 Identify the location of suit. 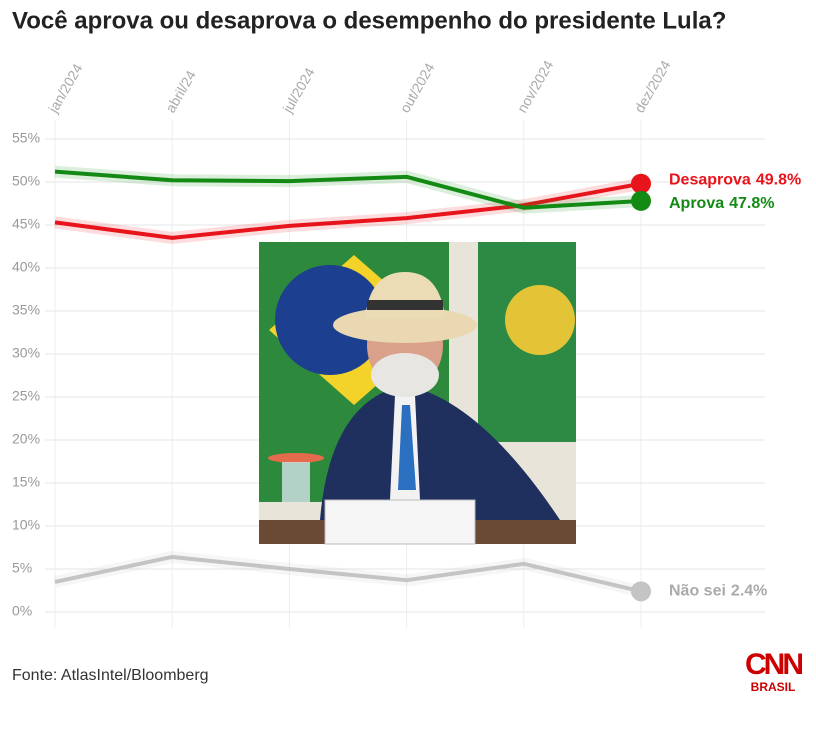
(440, 452).